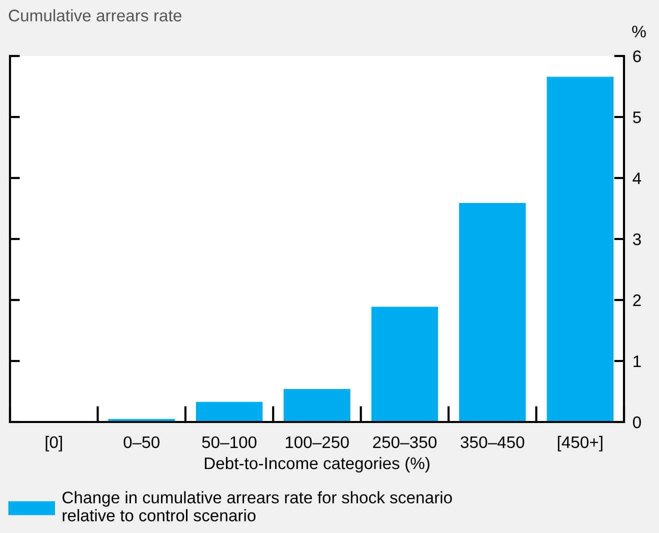 The image size is (659, 533). I want to click on x-axis-title: Debt-to-Income categories (%), so click(317, 464).